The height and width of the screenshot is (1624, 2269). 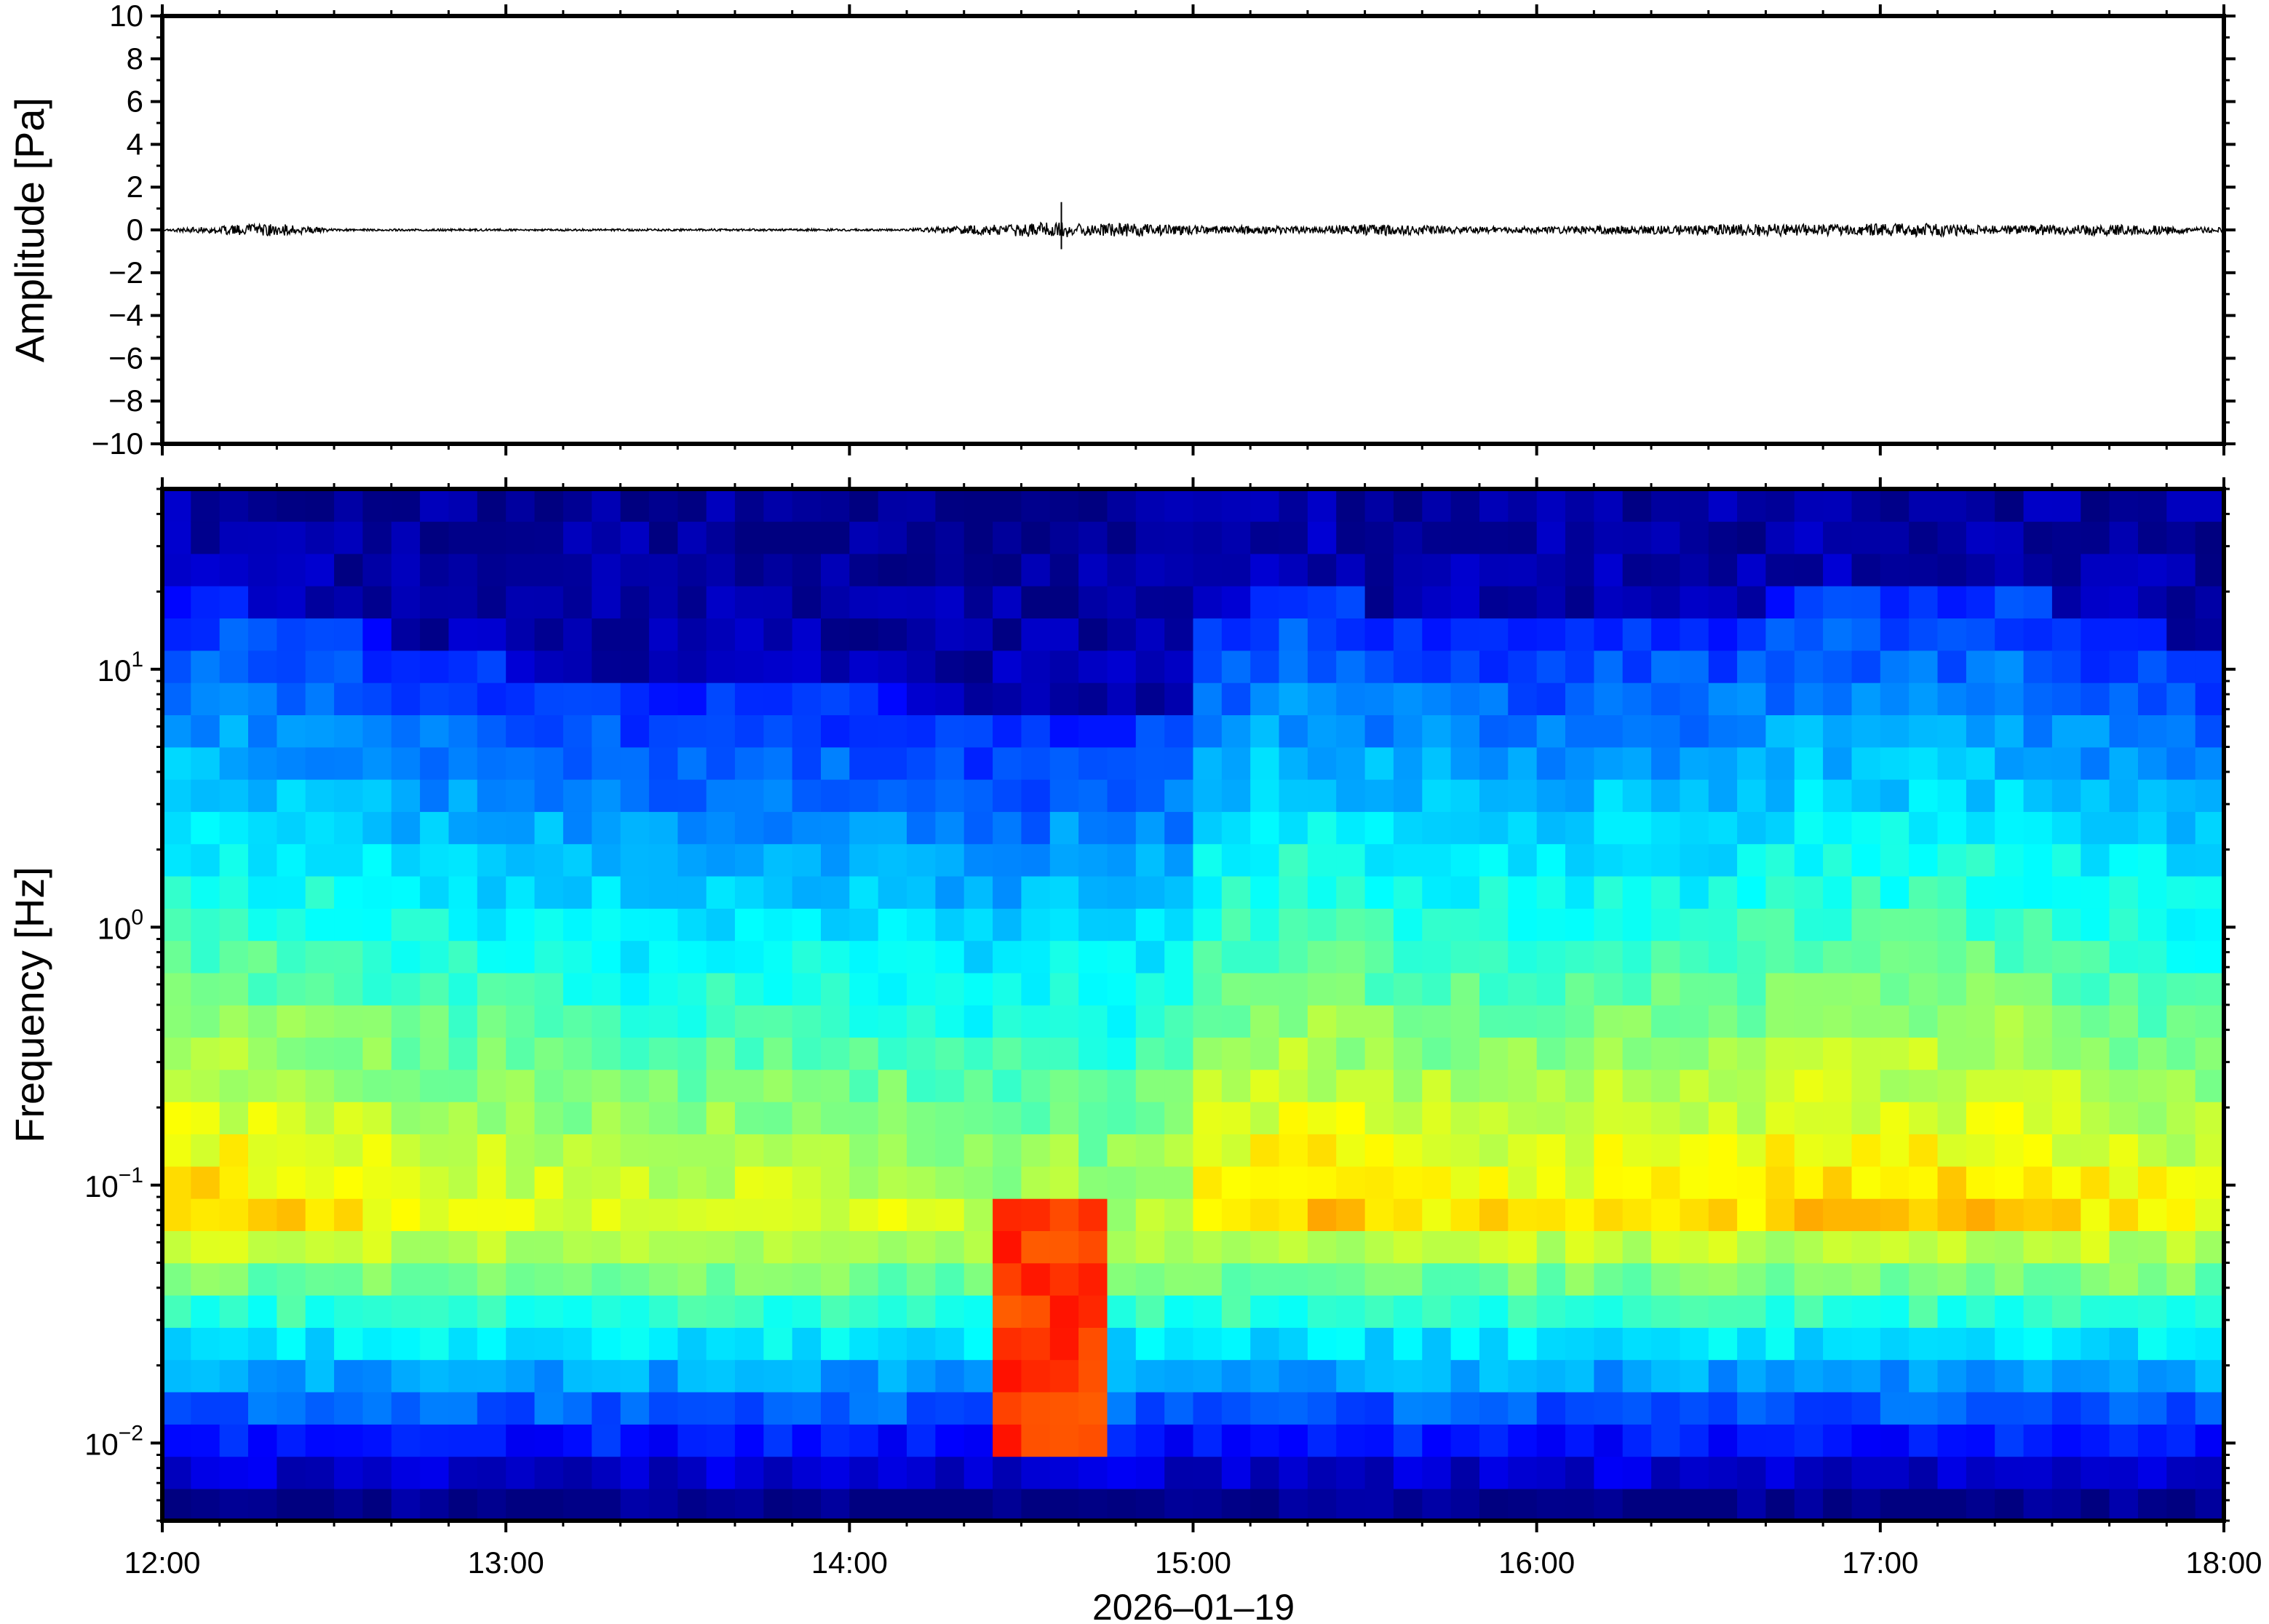 What do you see at coordinates (1193, 230) in the screenshot?
I see `waveform-trace` at bounding box center [1193, 230].